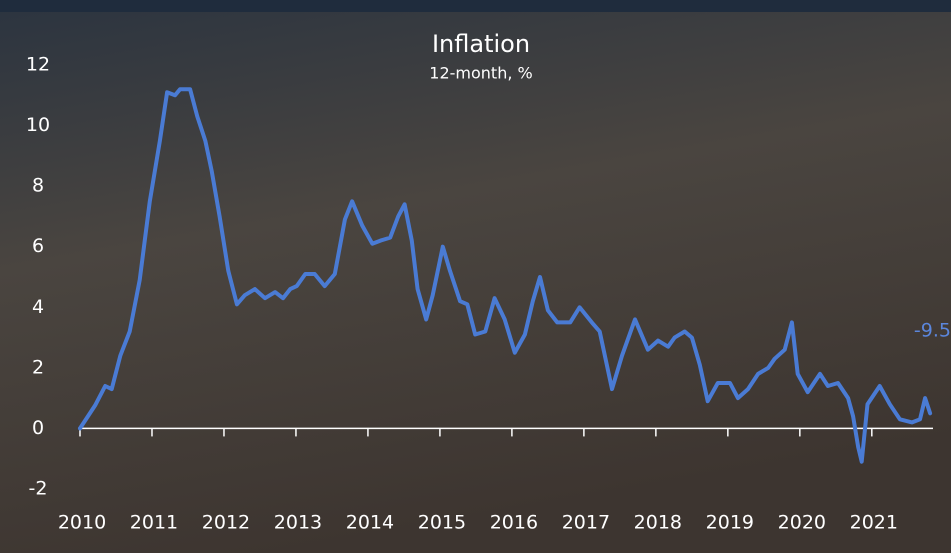 Image resolution: width=951 pixels, height=553 pixels. I want to click on x-tick-label: 2018, so click(658, 523).